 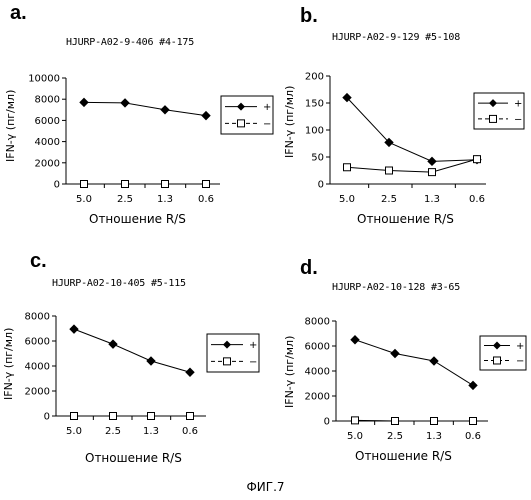 What do you see at coordinates (314, 104) in the screenshot?
I see `y-tick-label: 150` at bounding box center [314, 104].